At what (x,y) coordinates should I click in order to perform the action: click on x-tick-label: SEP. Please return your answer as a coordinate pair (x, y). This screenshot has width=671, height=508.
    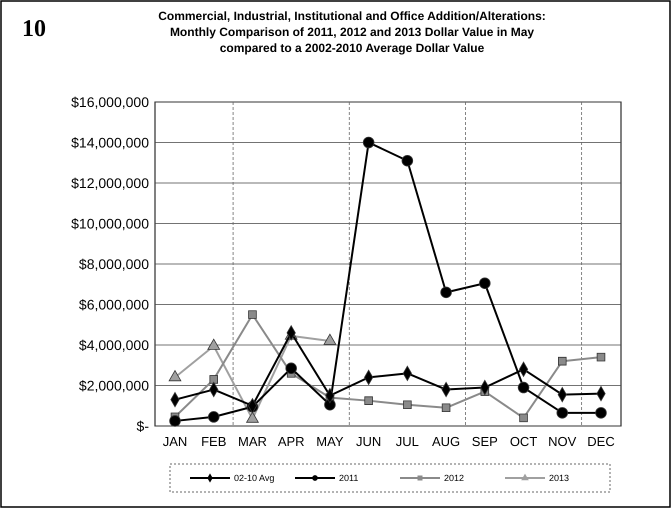
    Looking at the image, I should click on (485, 441).